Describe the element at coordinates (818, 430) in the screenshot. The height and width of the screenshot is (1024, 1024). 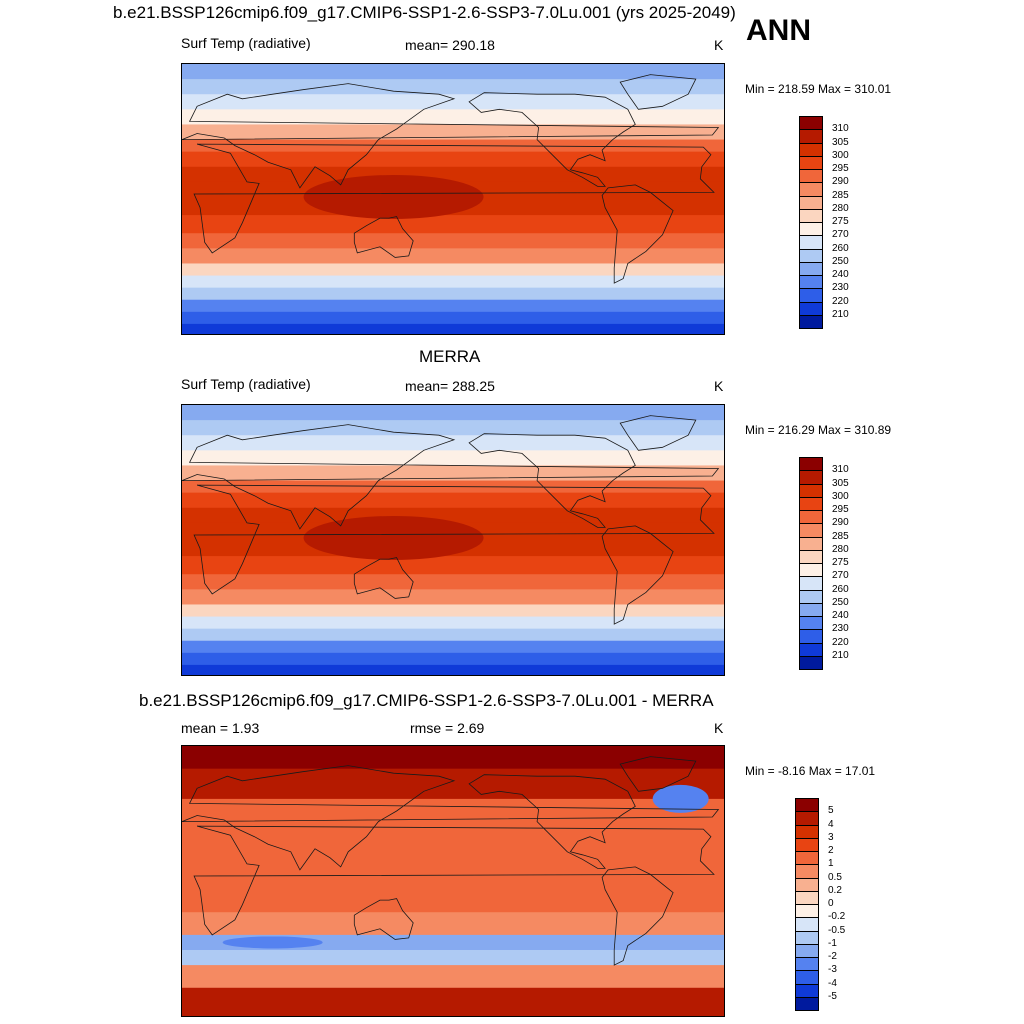
I see `panel-obs-minmax: Min = 216.29 Max = 310.89` at that location.